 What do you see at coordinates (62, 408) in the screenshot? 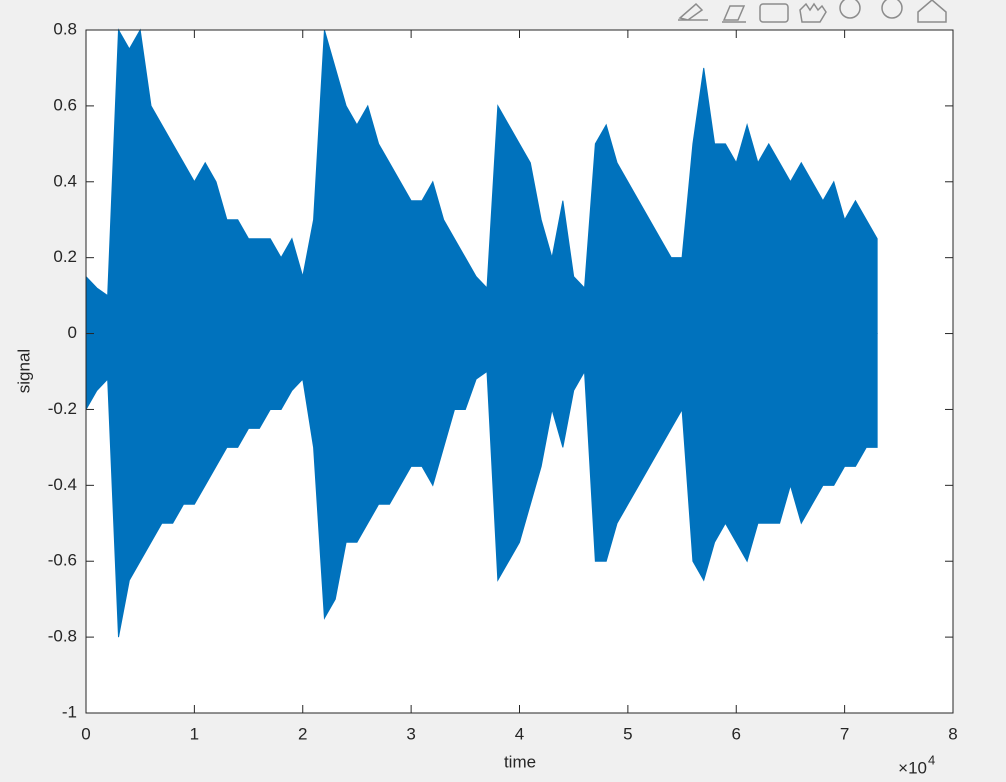
I see `y-tick-label: -0.2` at bounding box center [62, 408].